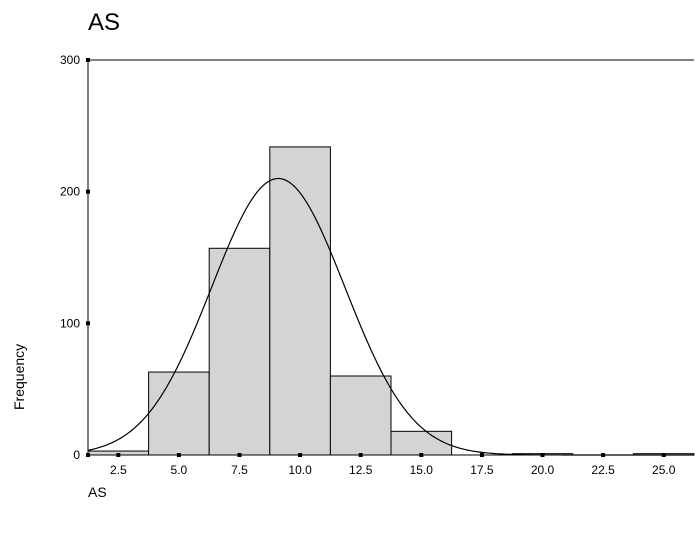 This screenshot has width=695, height=533. Describe the element at coordinates (19, 377) in the screenshot. I see `y-axis-label: Frequency` at that location.